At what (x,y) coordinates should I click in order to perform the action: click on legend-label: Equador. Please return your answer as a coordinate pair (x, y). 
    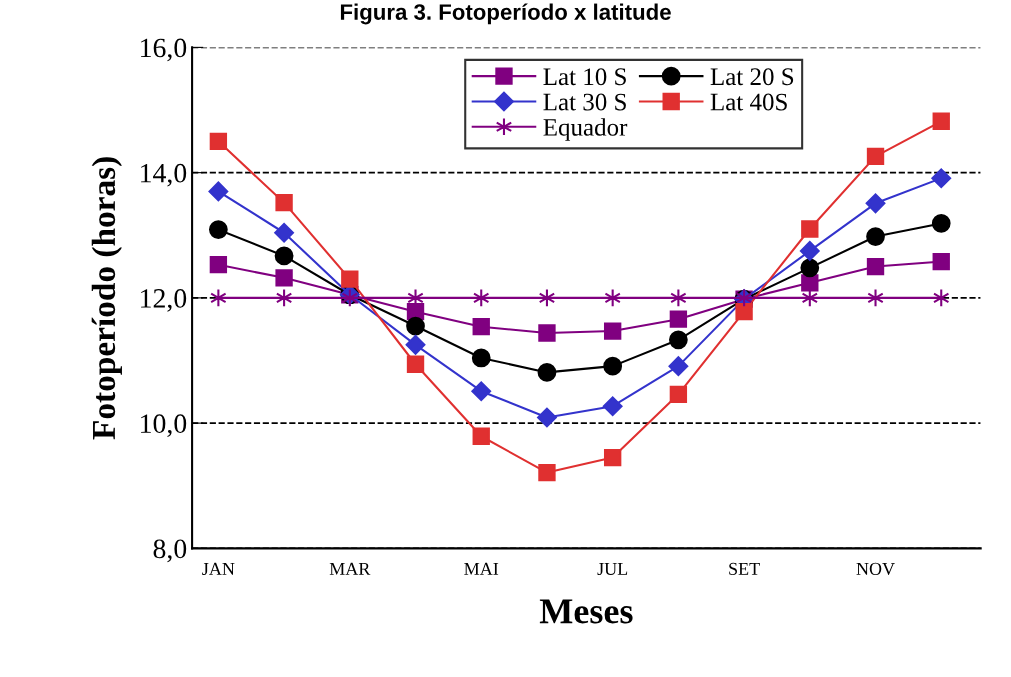
    Looking at the image, I should click on (585, 129).